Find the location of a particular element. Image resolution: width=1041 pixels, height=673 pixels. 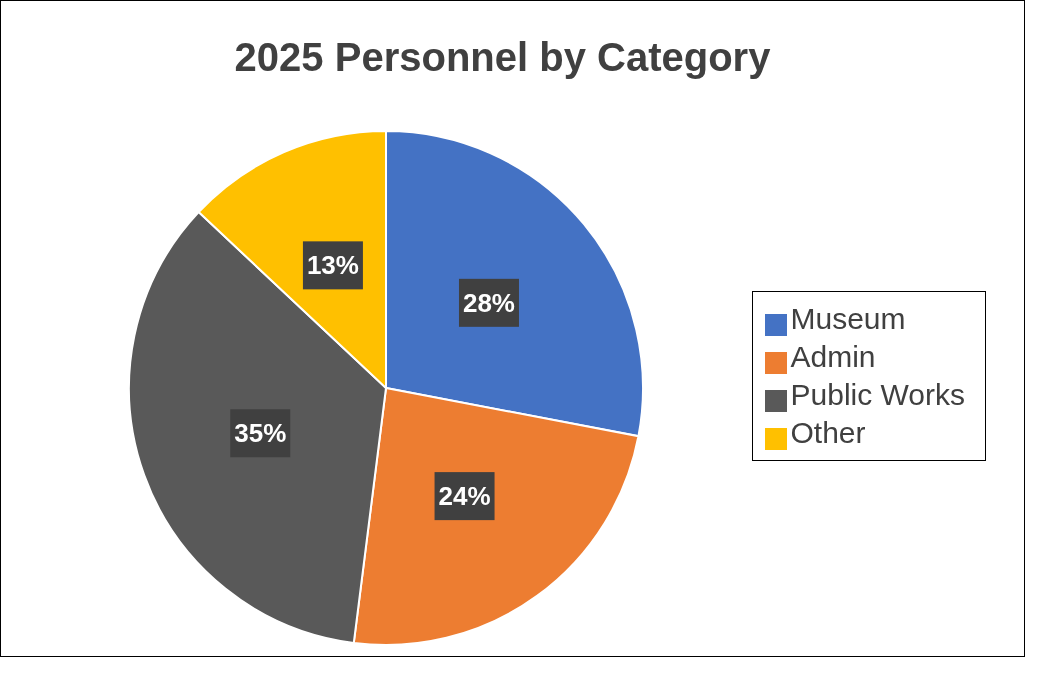

legend-label: Admin is located at coordinates (833, 356).